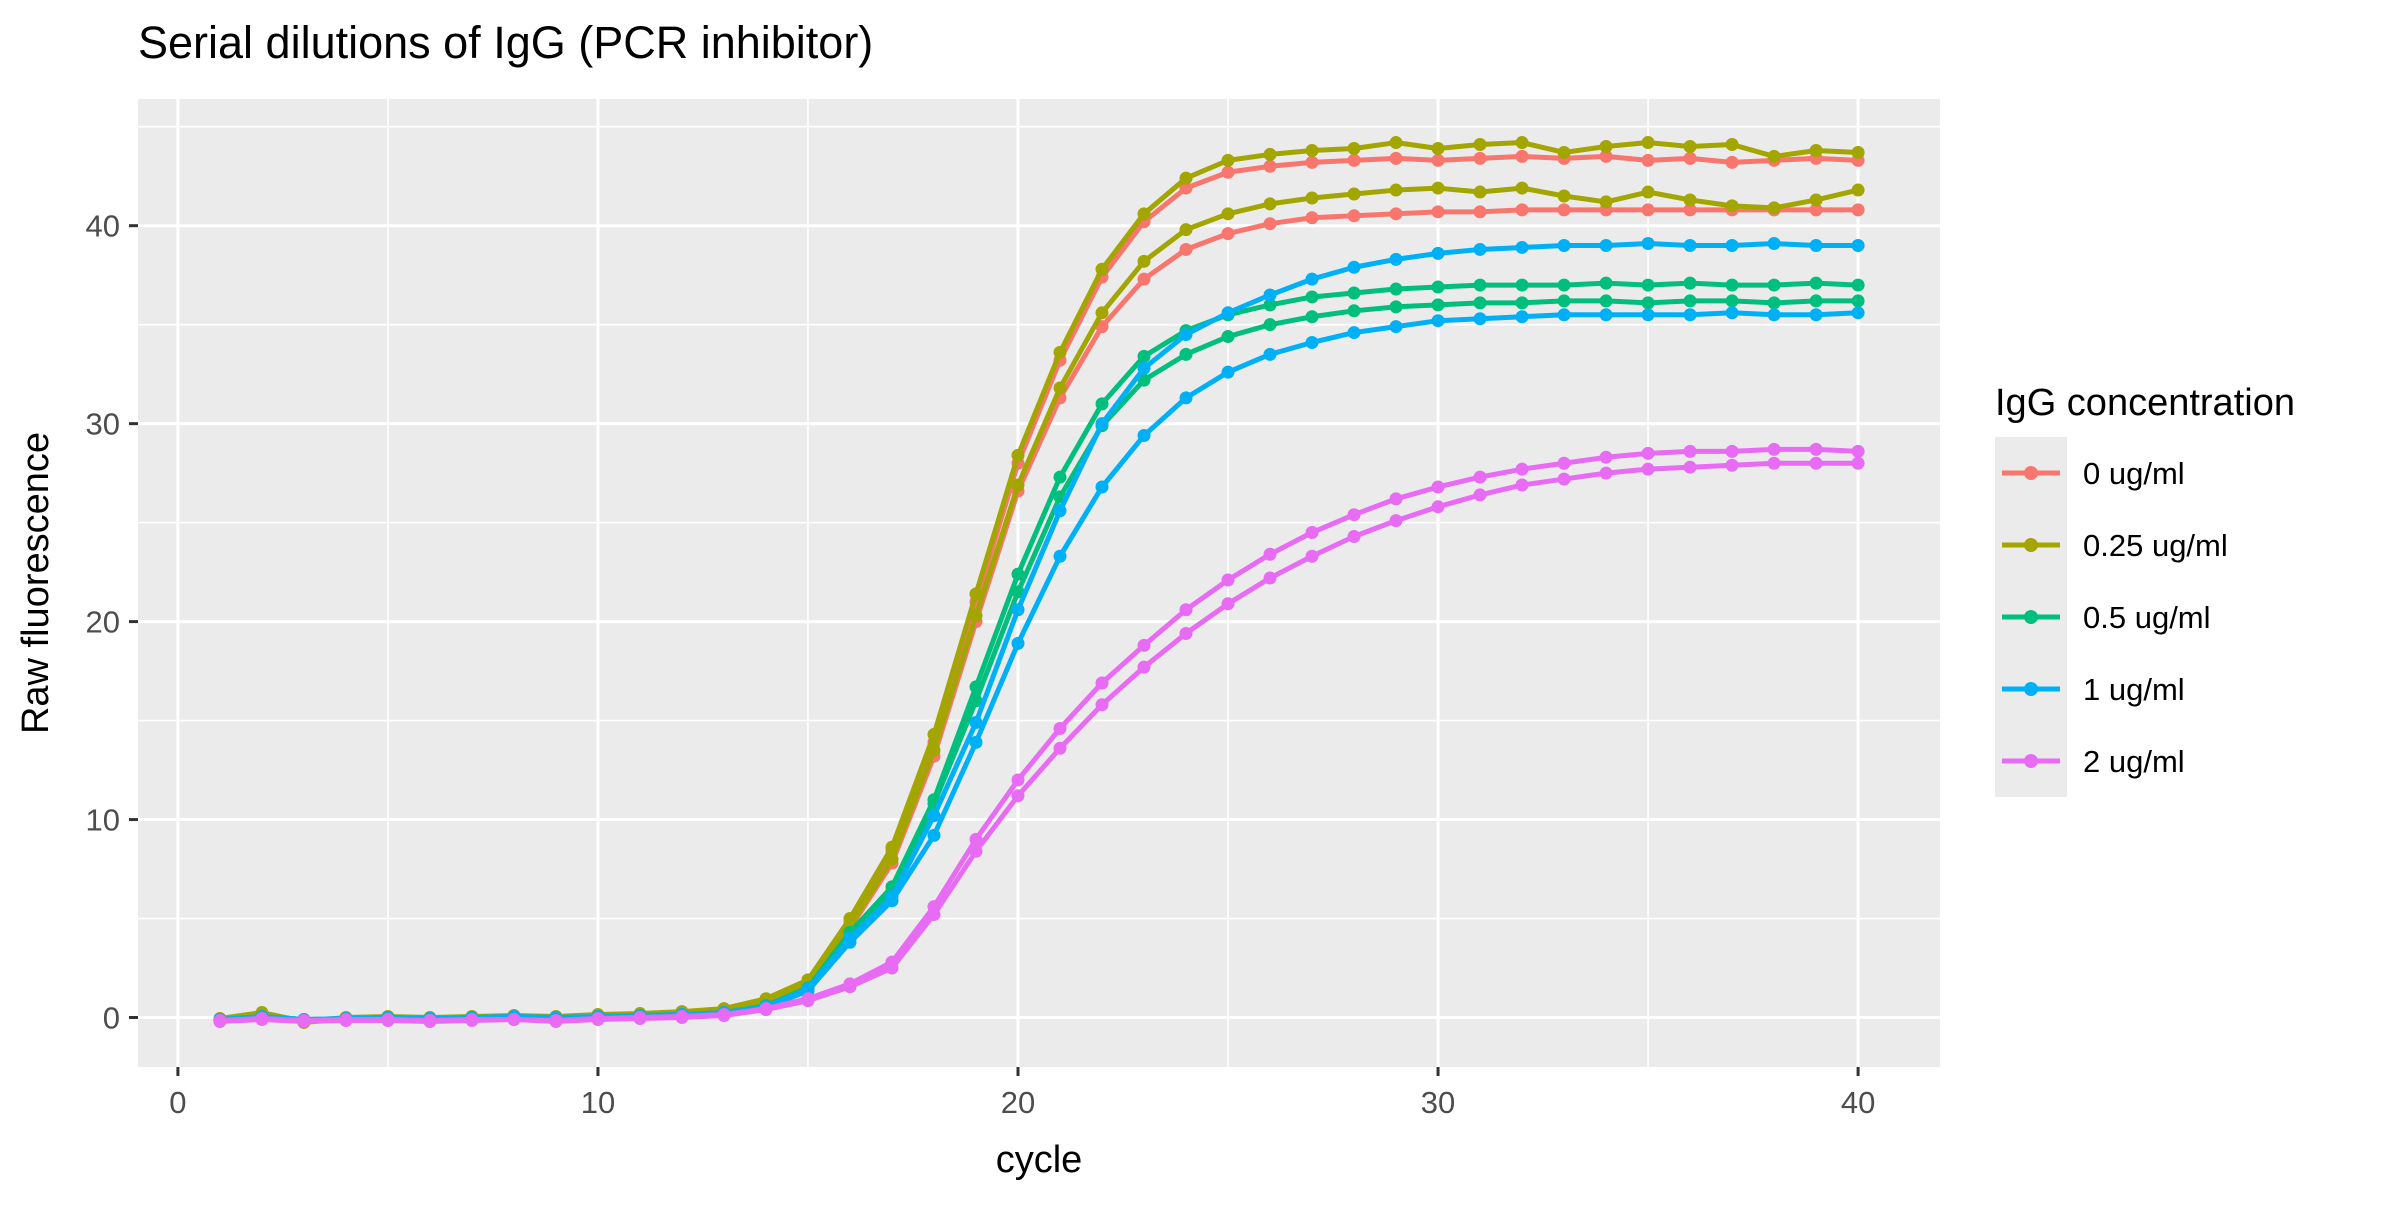 This screenshot has width=2400, height=1205. I want to click on y-tick-label: 30, so click(103, 424).